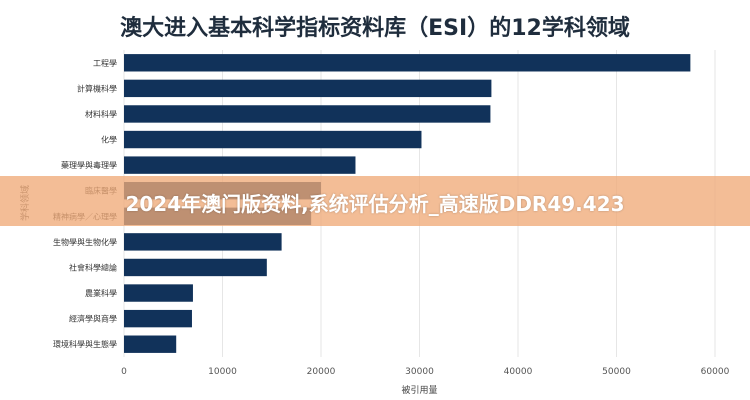  What do you see at coordinates (93, 319) in the screenshot?
I see `category-label: 經濟學與商學` at bounding box center [93, 319].